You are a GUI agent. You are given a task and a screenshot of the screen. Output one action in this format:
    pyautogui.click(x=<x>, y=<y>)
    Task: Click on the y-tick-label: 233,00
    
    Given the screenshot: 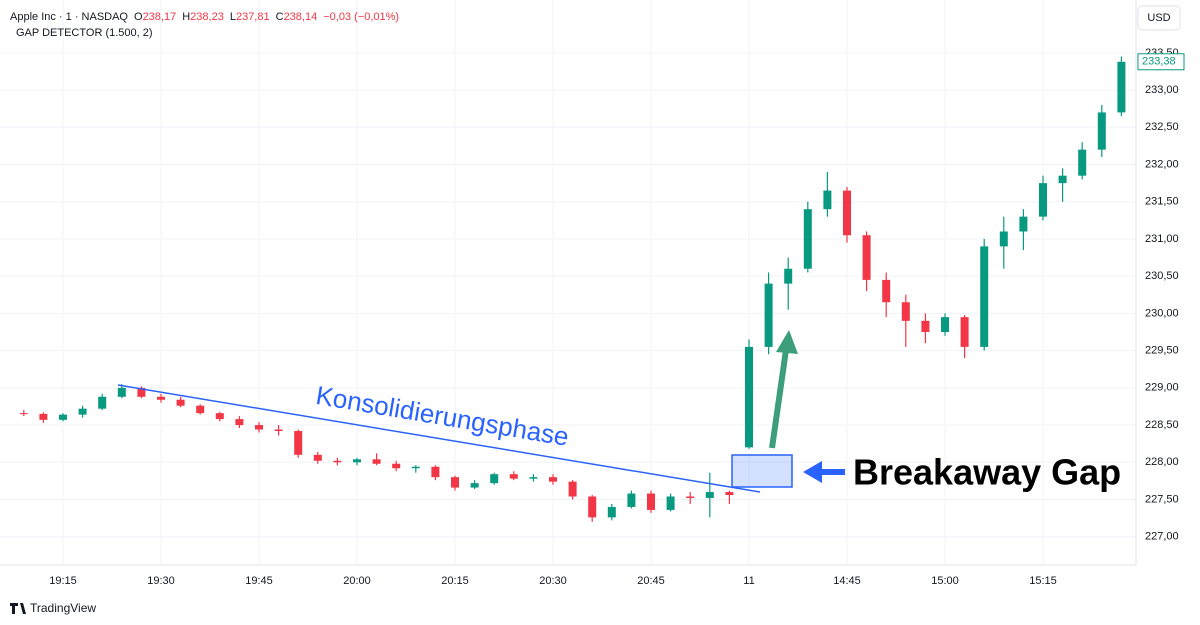 What is the action you would take?
    pyautogui.click(x=1162, y=90)
    